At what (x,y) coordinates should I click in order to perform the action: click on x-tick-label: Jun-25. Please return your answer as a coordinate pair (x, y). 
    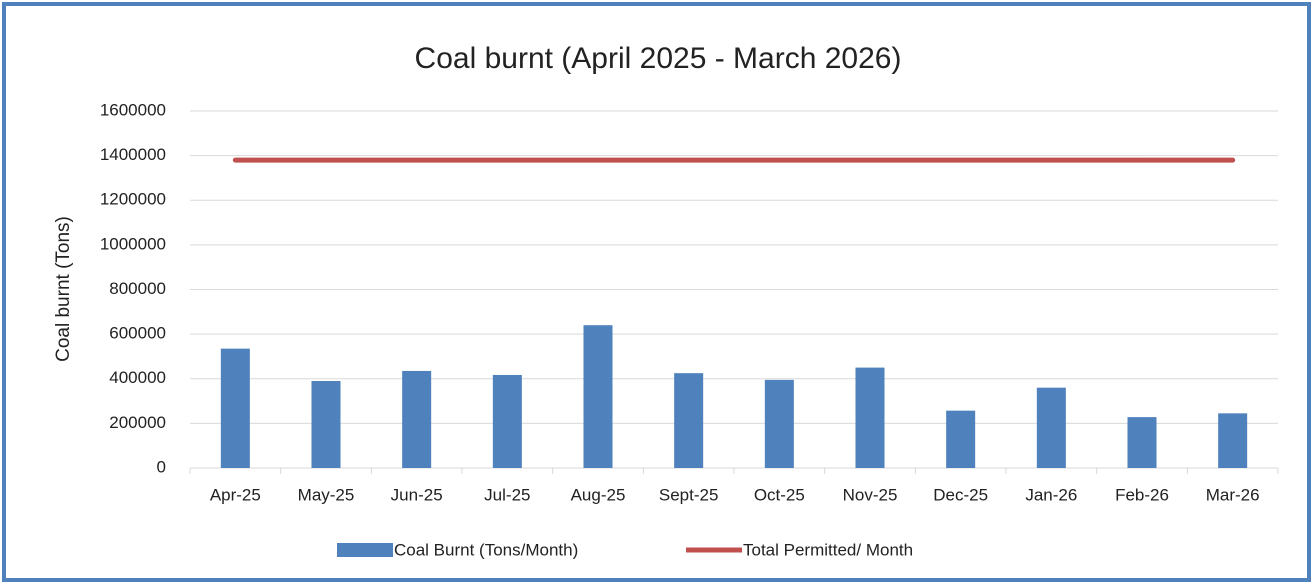
    Looking at the image, I should click on (417, 494).